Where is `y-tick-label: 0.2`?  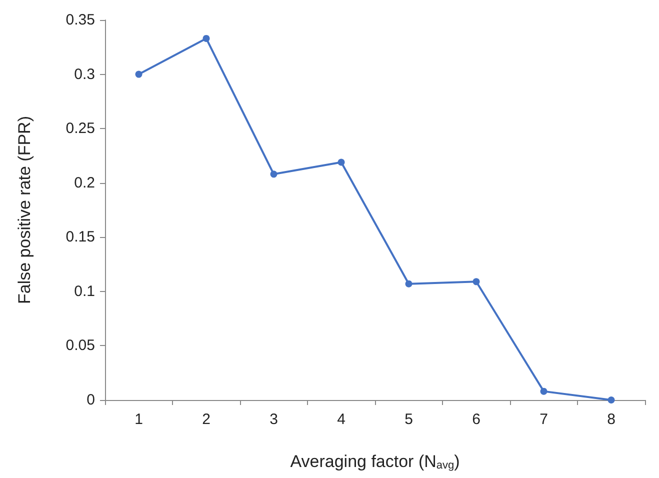
y-tick-label: 0.2 is located at coordinates (84, 183).